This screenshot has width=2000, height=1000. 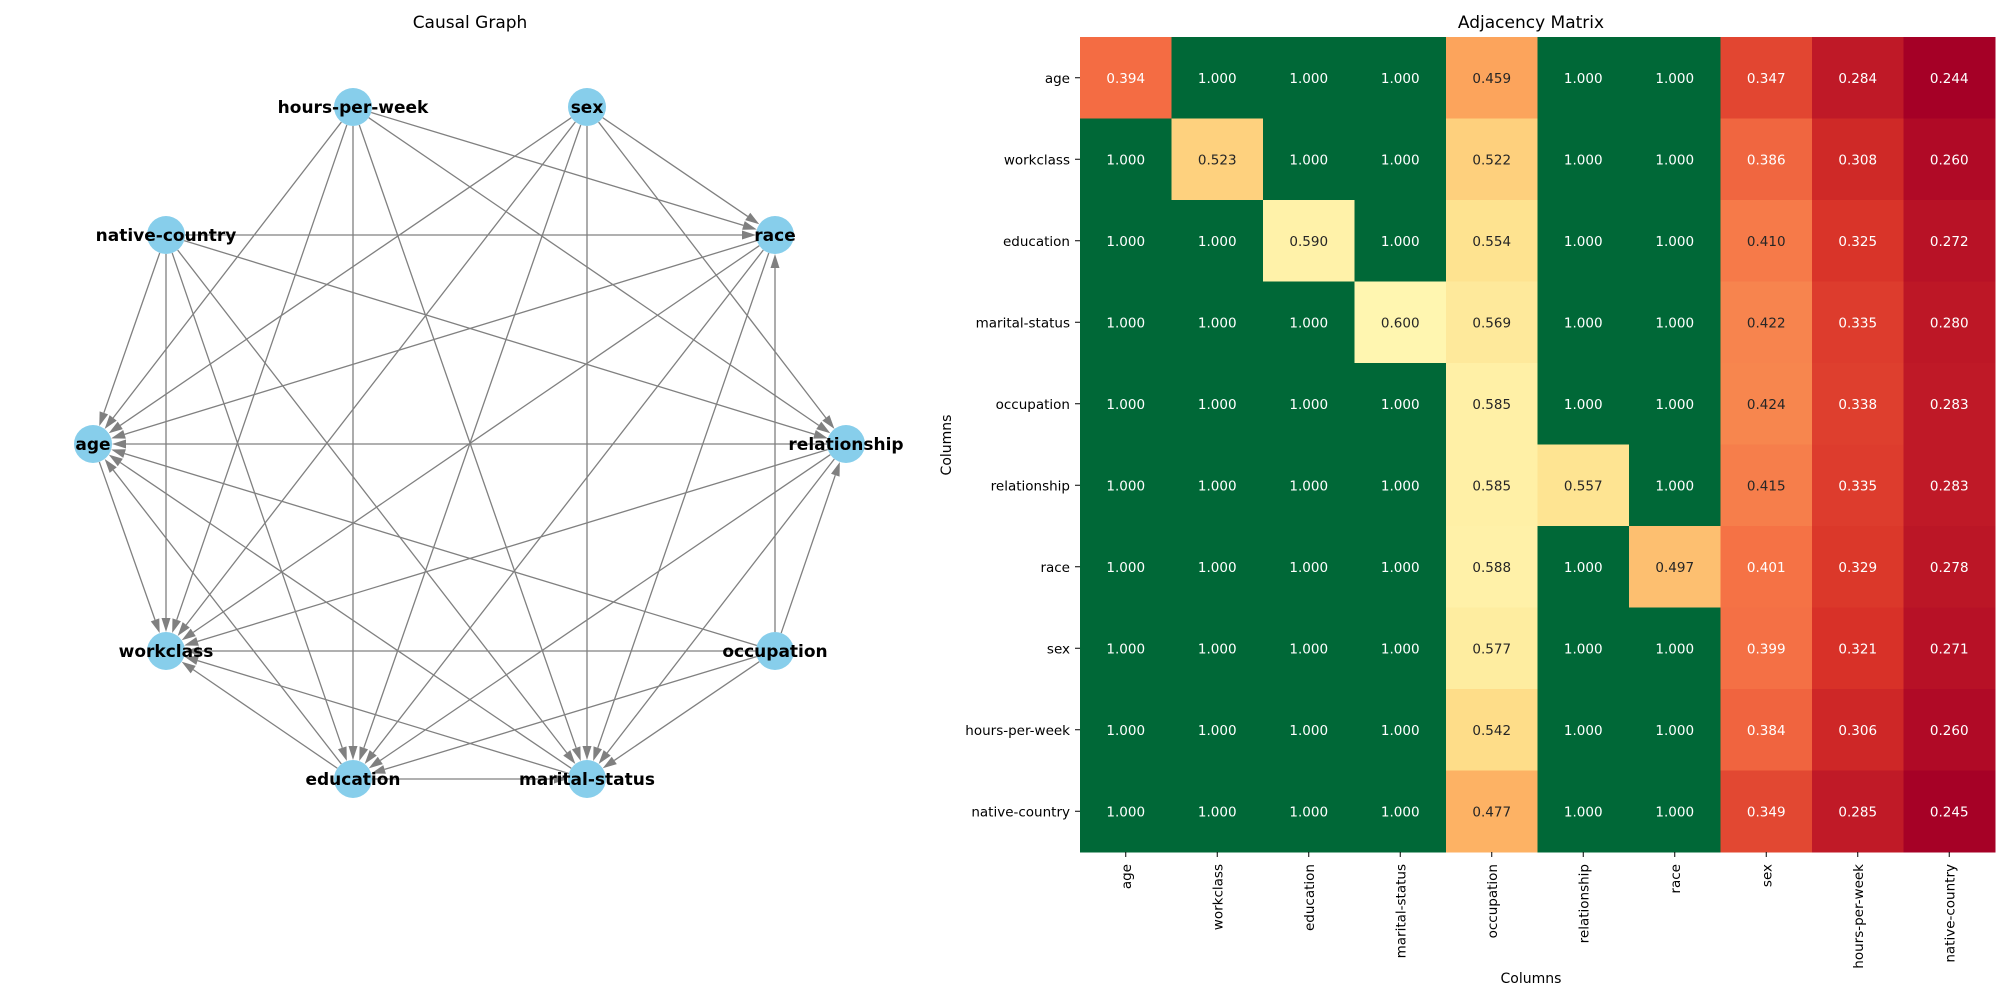 I want to click on cell-label-native-country-education: 1.000, so click(x=1308, y=812).